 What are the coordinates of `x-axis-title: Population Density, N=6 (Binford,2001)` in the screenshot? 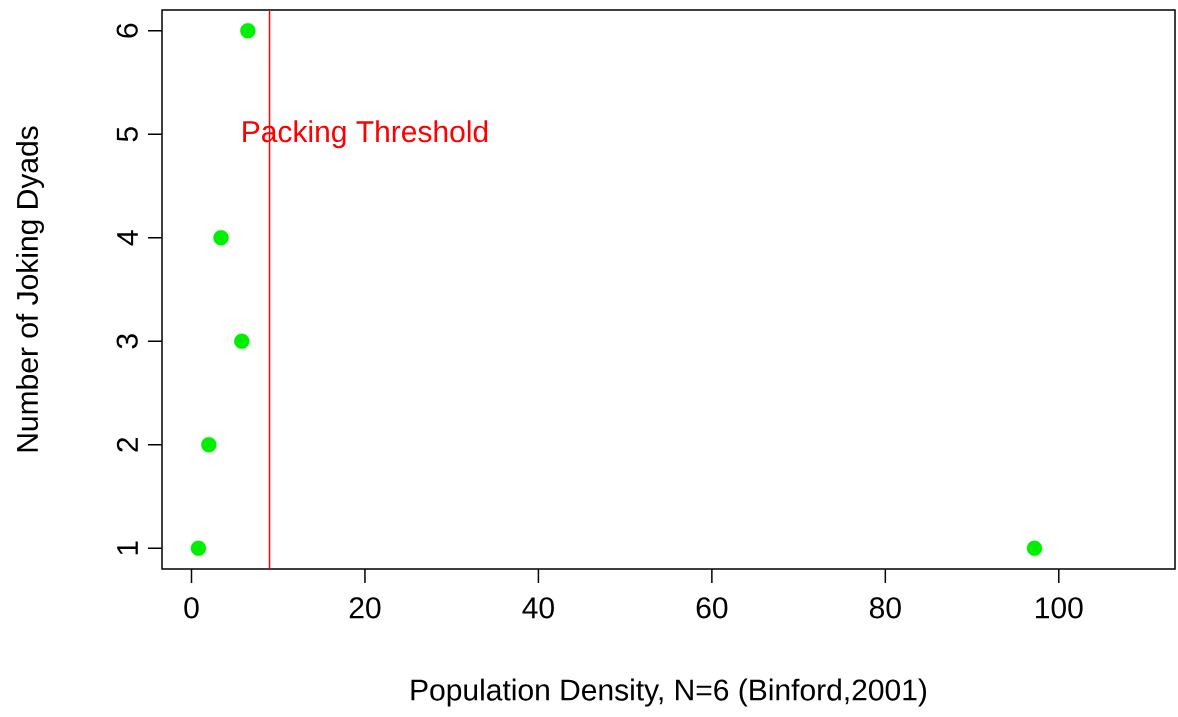 It's located at (668, 692).